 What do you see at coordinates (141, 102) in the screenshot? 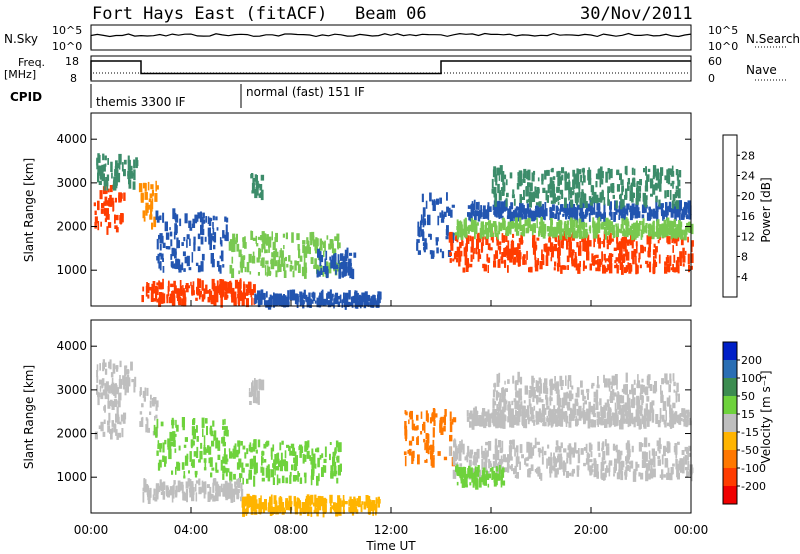
I see `cpid-segment-1: themis 3300 IF` at bounding box center [141, 102].